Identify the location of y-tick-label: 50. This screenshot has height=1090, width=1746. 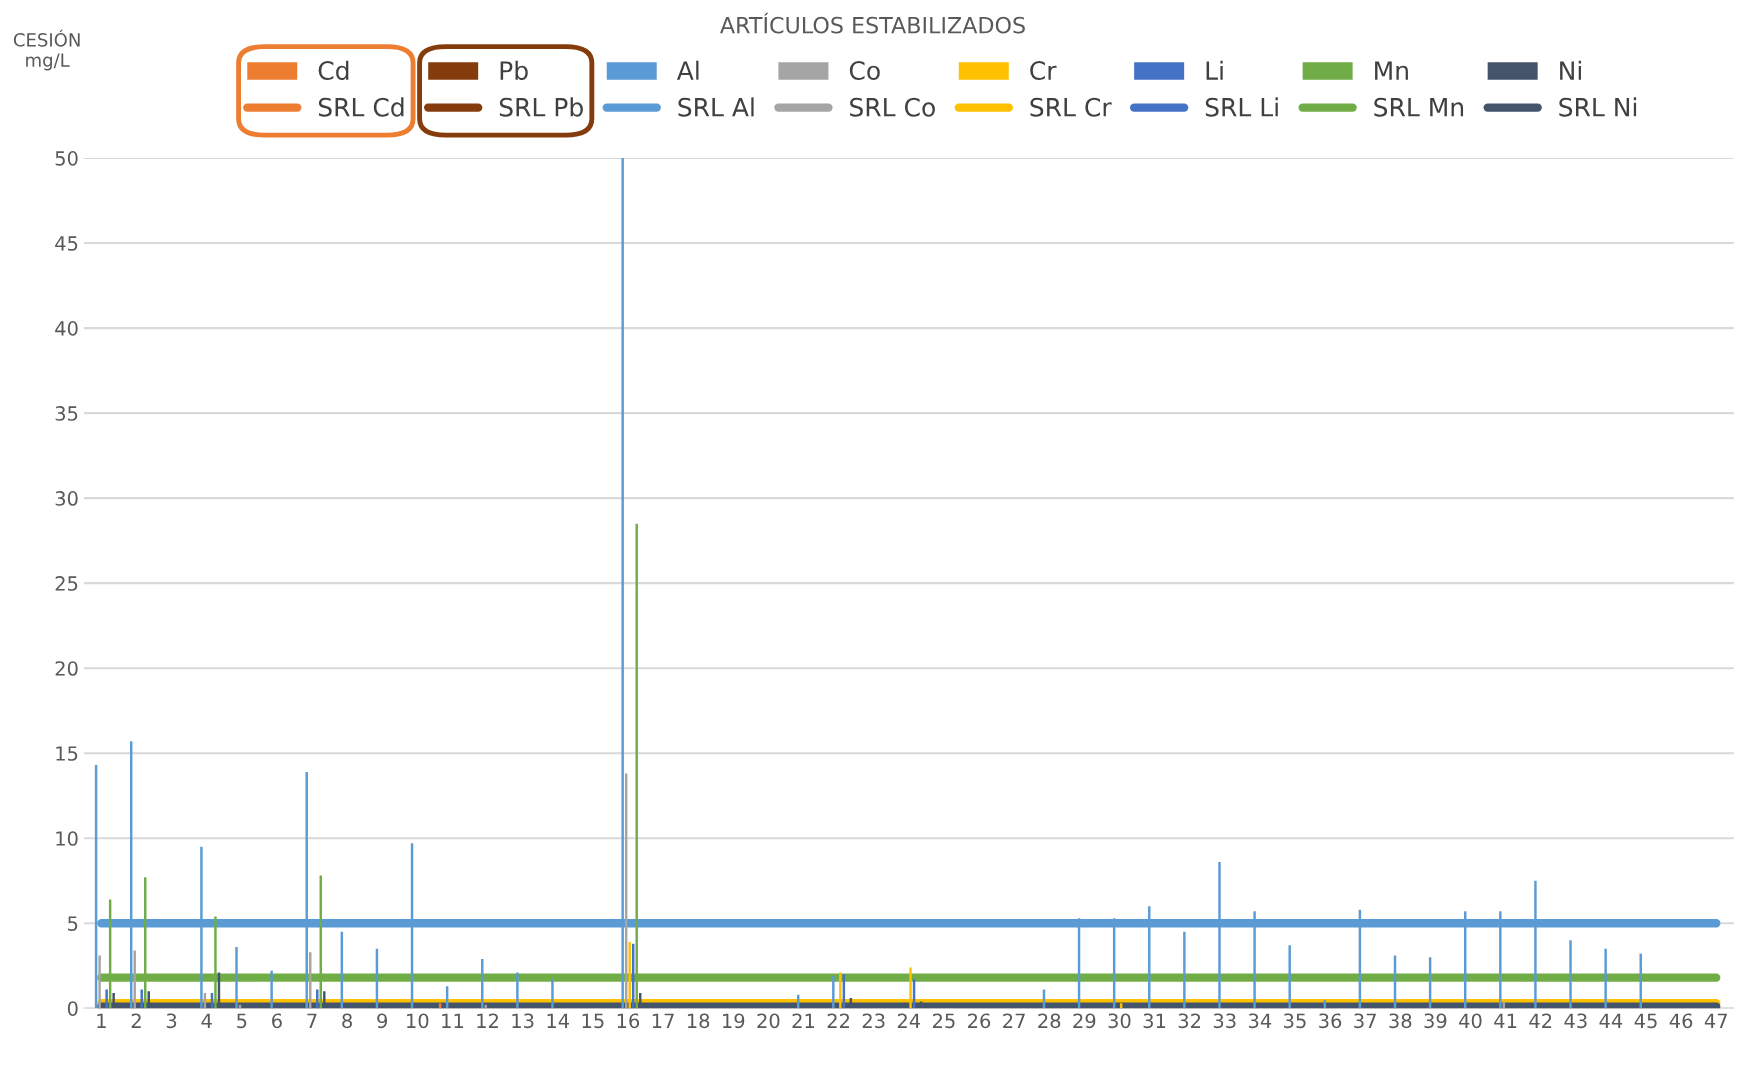
(66, 158).